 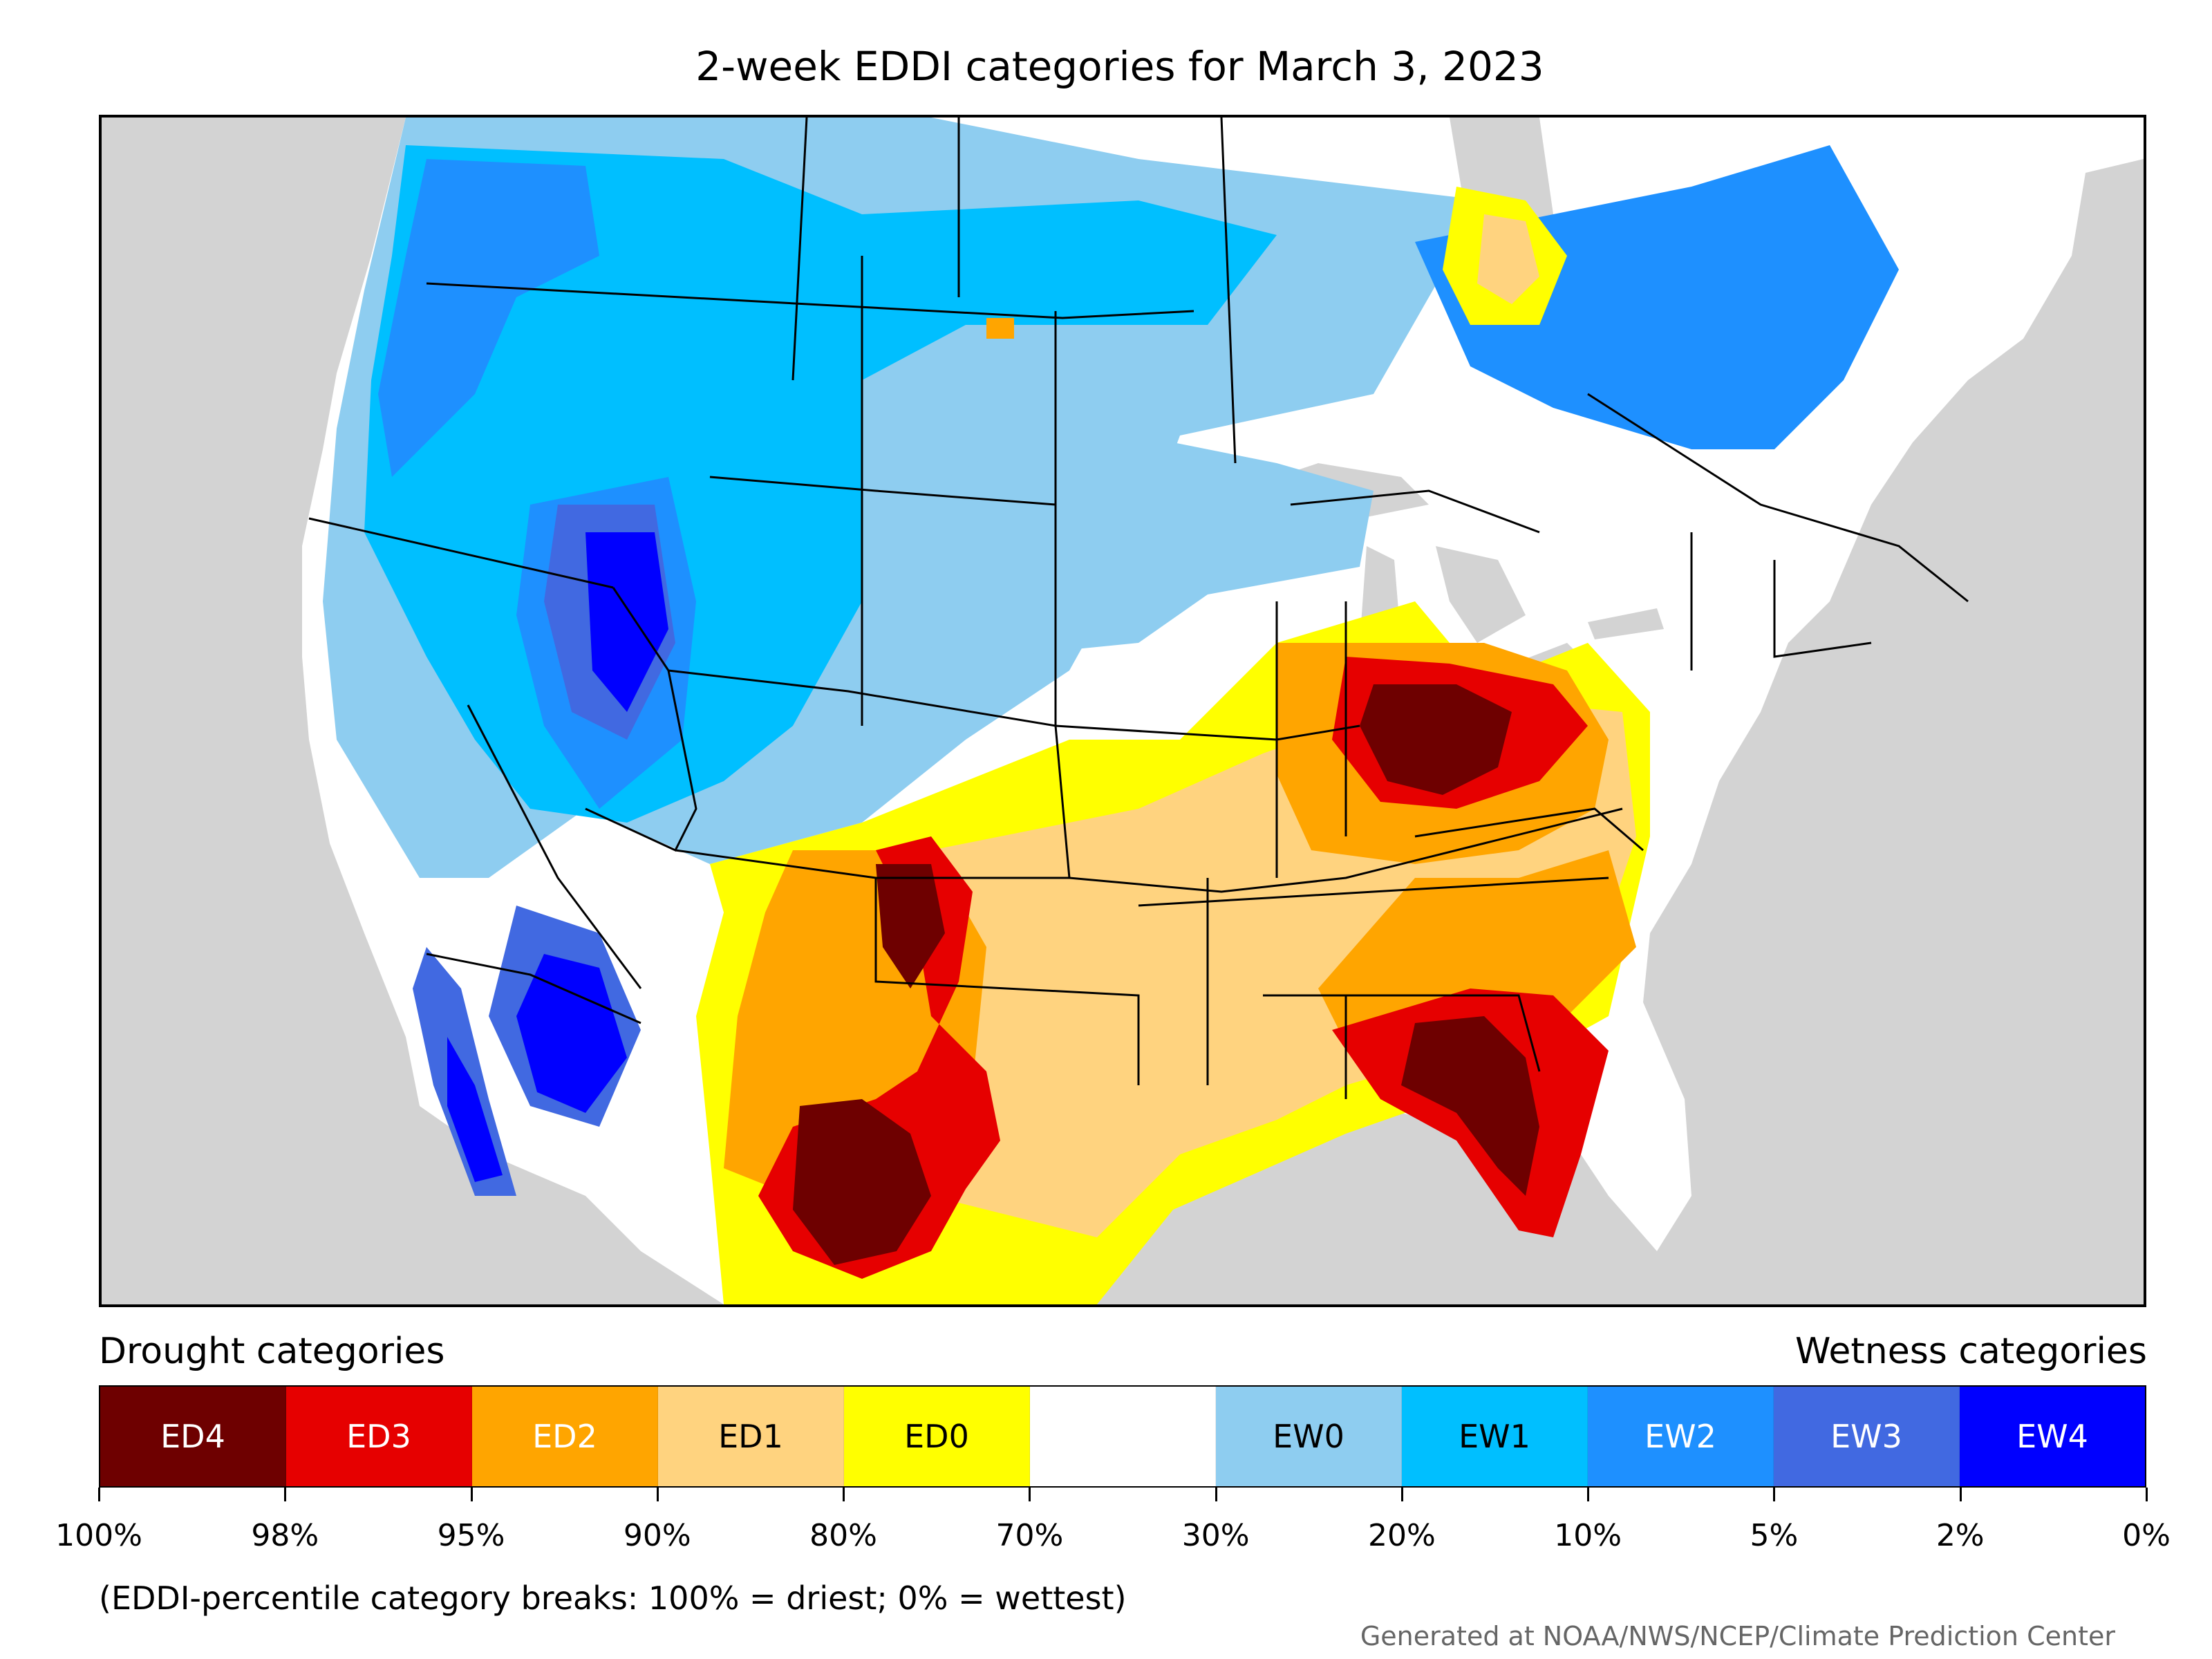 I want to click on colorbar-tick-label: 95%, so click(x=471, y=1535).